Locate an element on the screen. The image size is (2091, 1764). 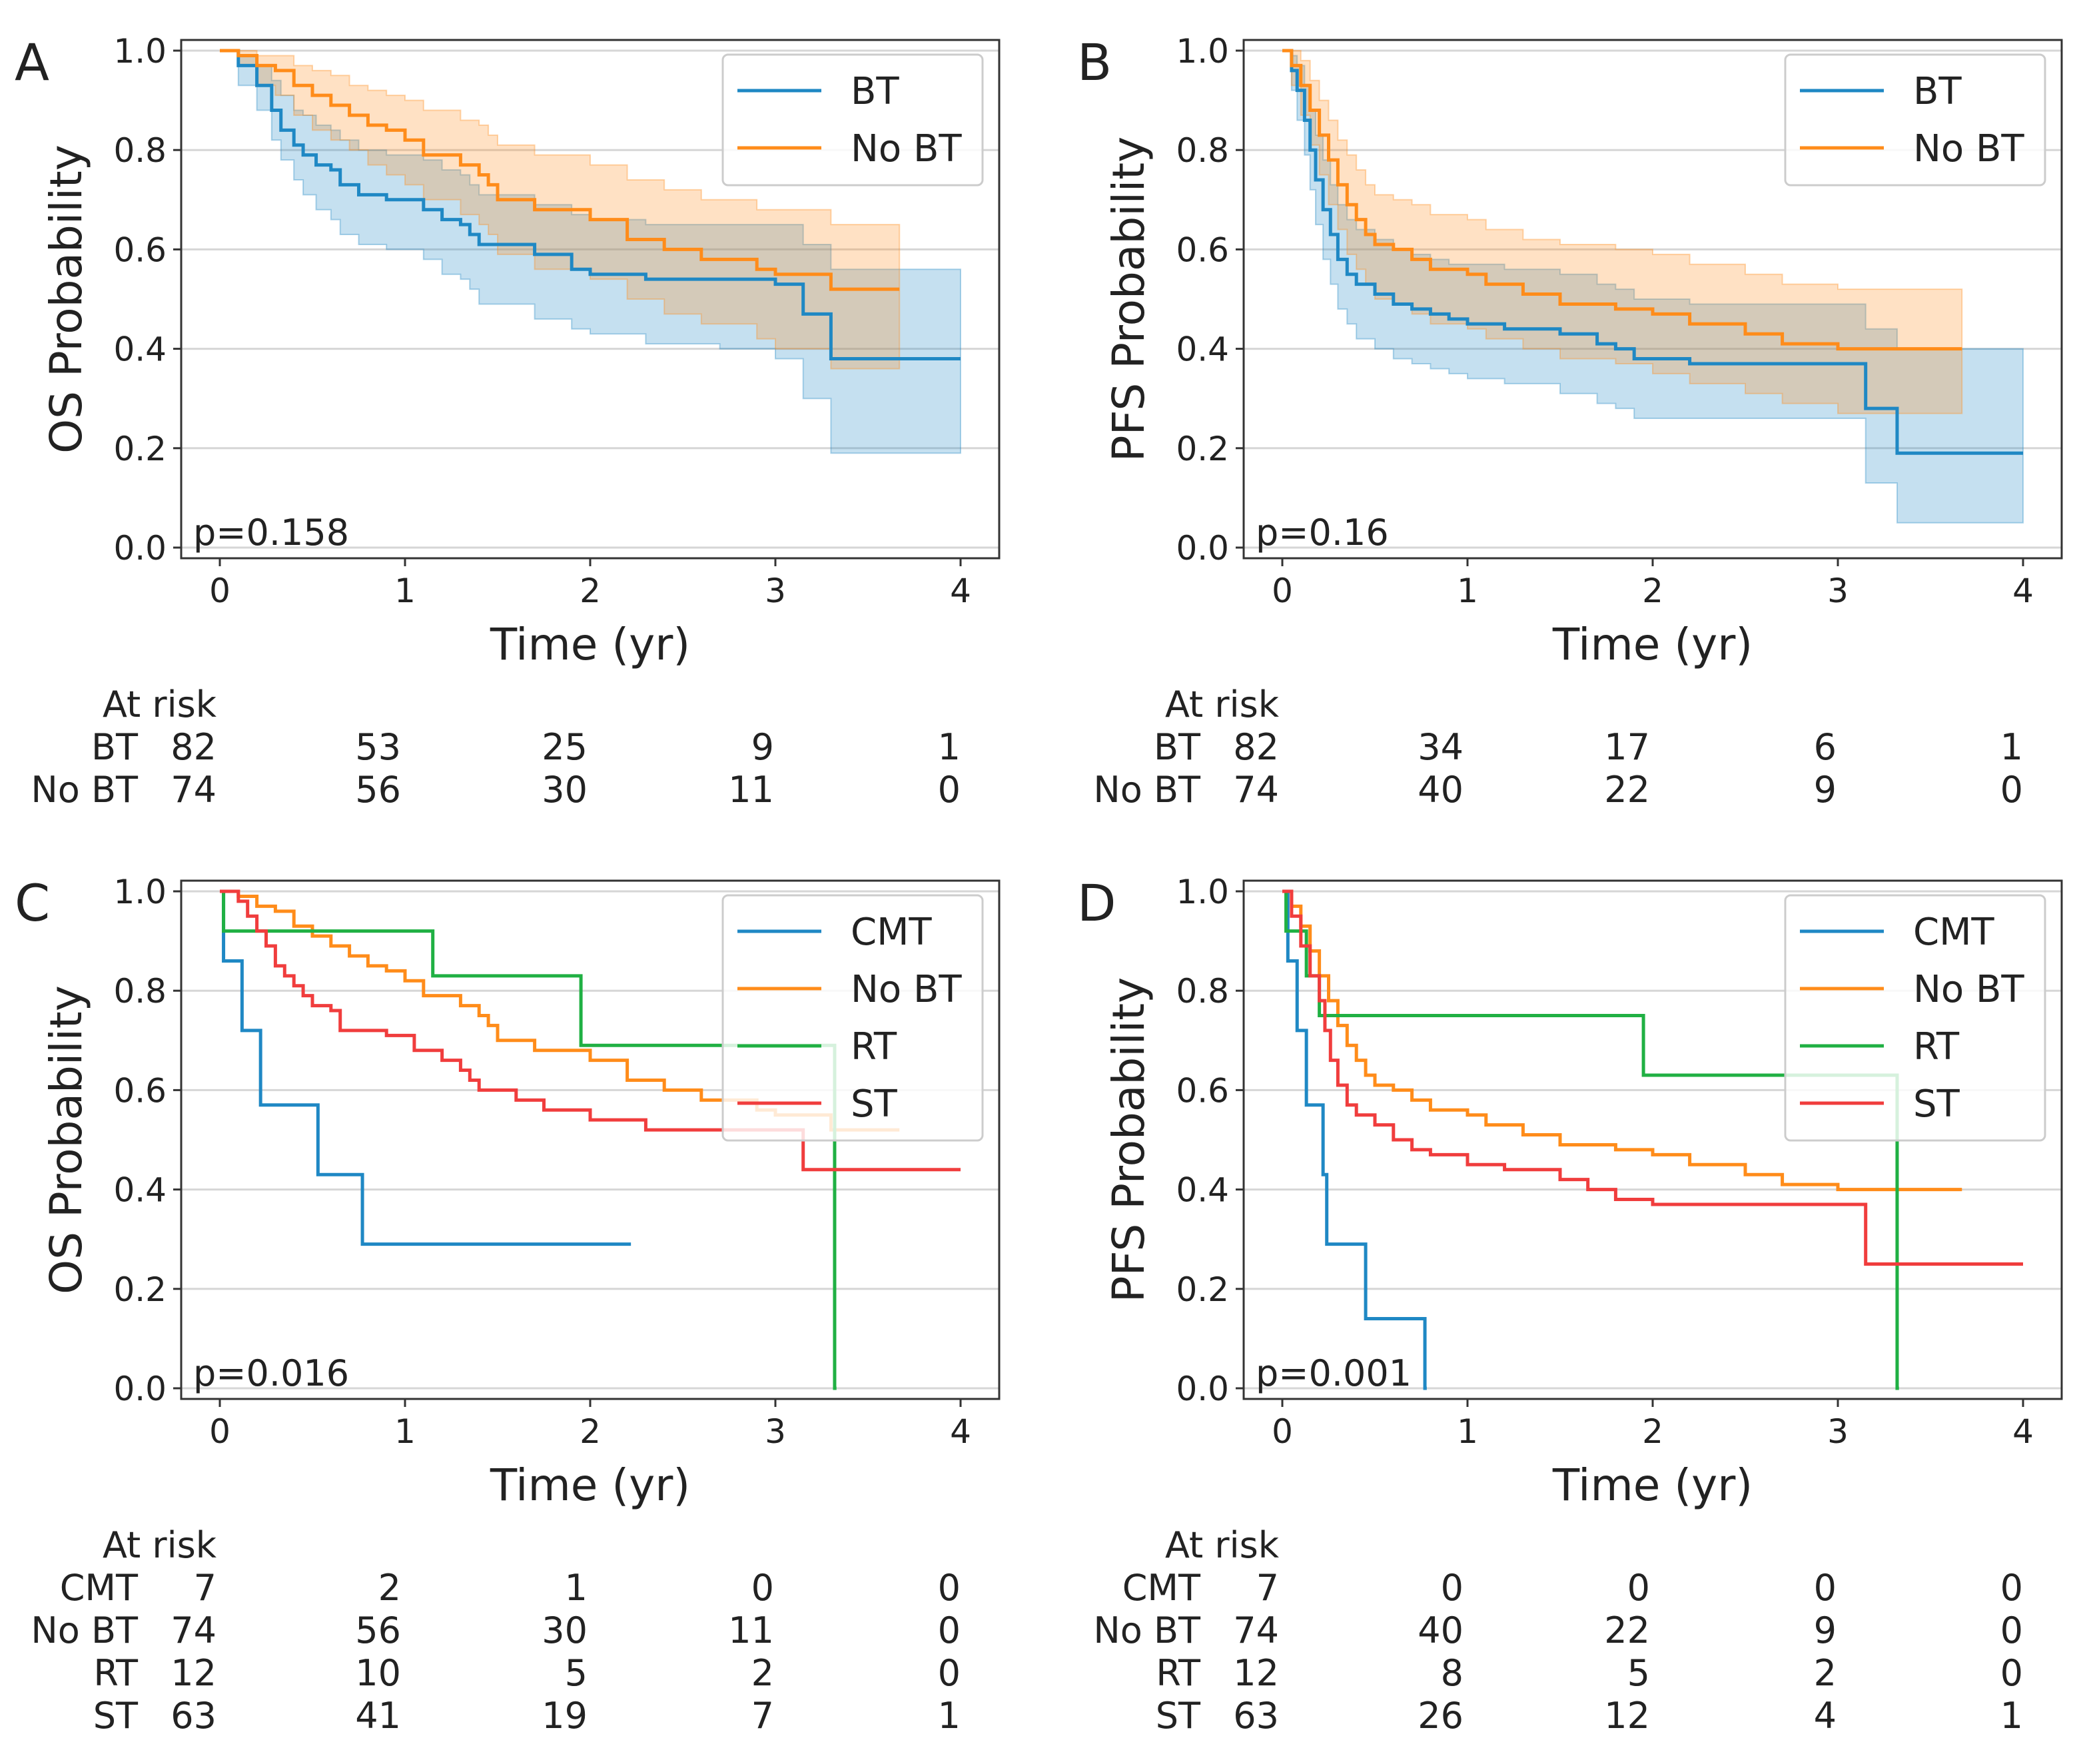
at-risk-count: 40 is located at coordinates (1441, 1630).